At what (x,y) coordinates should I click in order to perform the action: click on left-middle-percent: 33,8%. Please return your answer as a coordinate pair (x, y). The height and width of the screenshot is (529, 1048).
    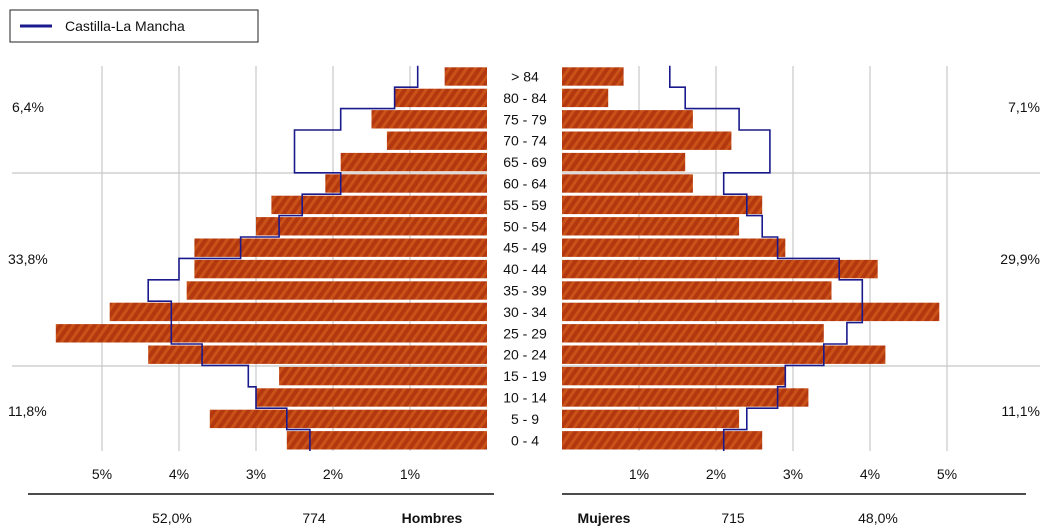
    Looking at the image, I should click on (28, 259).